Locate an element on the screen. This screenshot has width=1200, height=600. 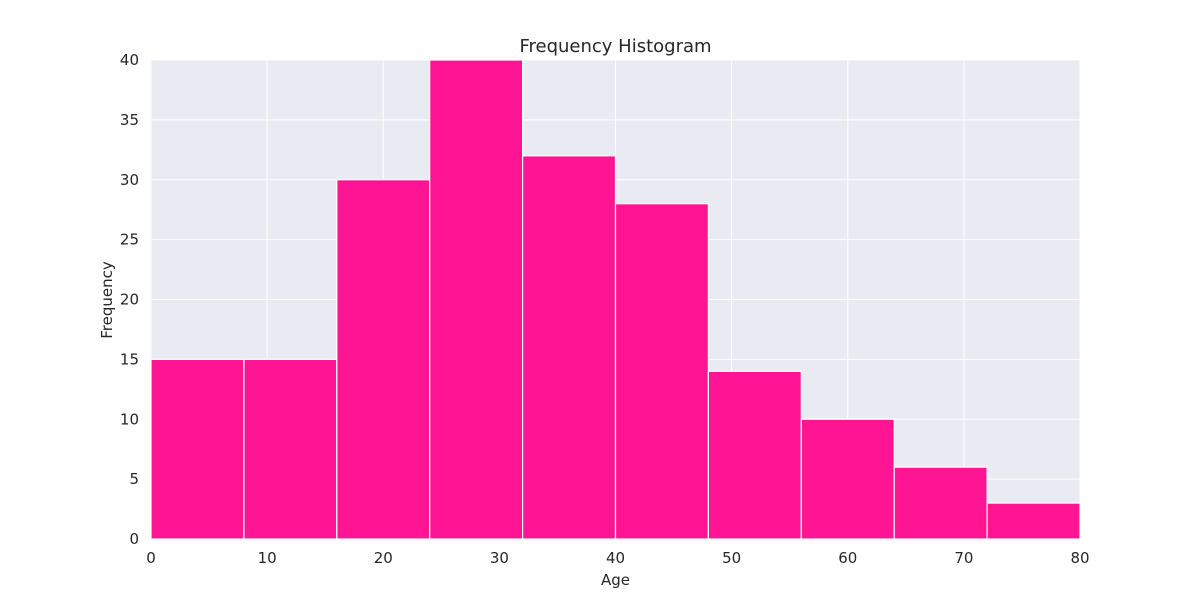
y-tick-label: 20 is located at coordinates (129, 300).